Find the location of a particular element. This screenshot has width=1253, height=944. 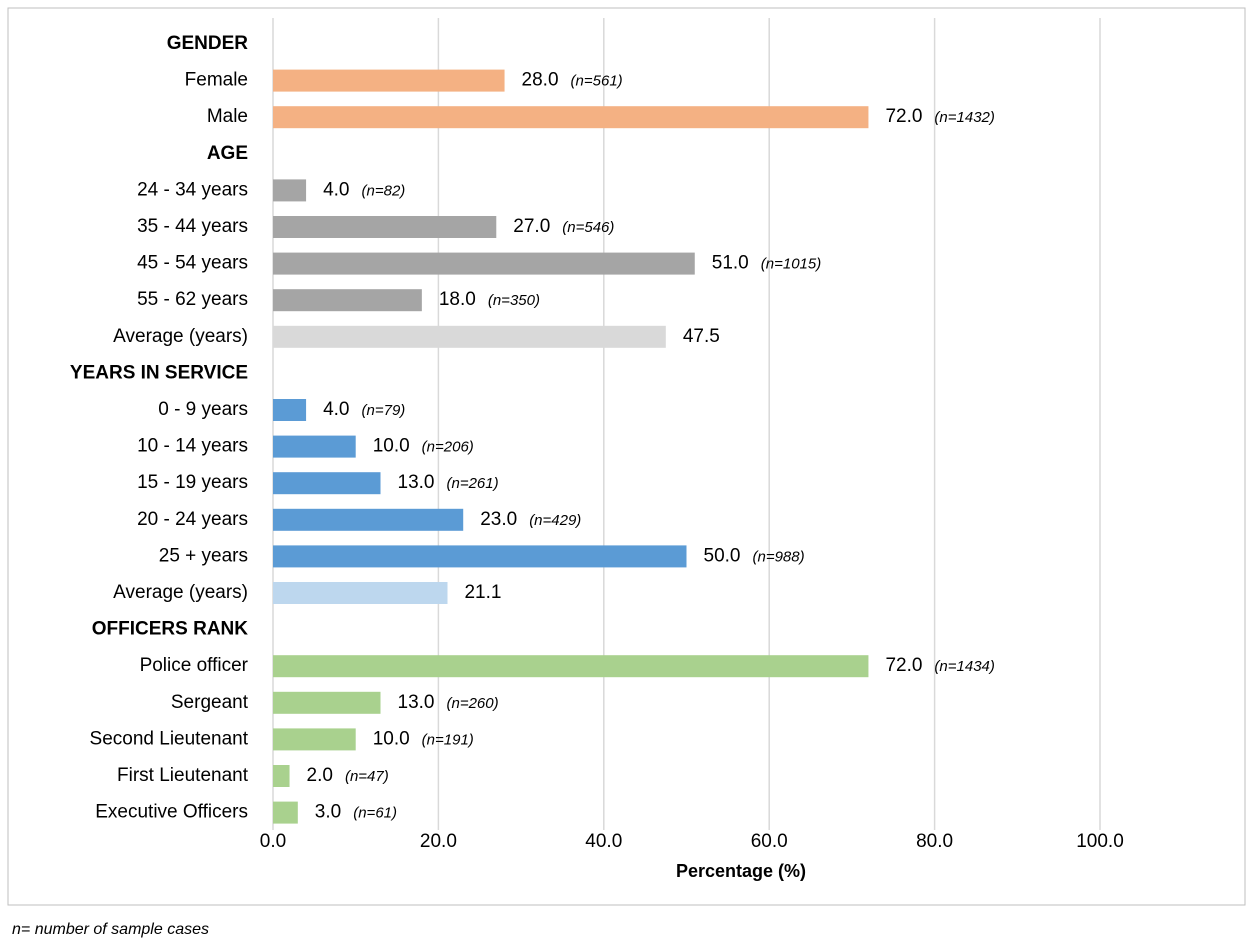

value-label: 23.0 is located at coordinates (498, 519).